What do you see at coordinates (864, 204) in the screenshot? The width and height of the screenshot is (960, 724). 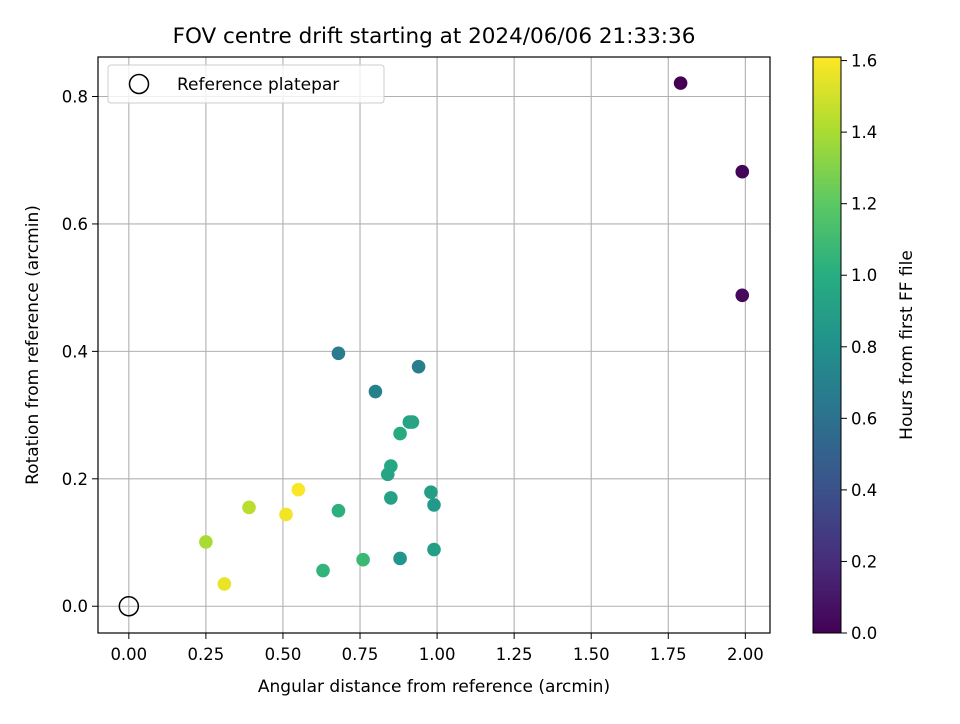 I see `colorbar-tick-label: 1.2` at bounding box center [864, 204].